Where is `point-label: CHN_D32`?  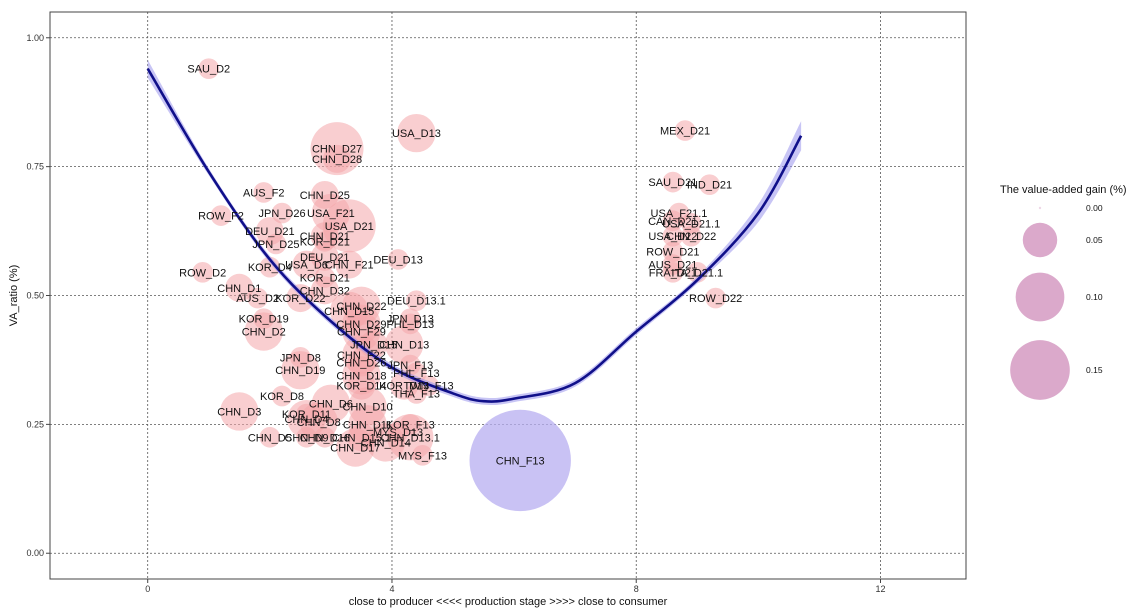 point-label: CHN_D32 is located at coordinates (325, 291).